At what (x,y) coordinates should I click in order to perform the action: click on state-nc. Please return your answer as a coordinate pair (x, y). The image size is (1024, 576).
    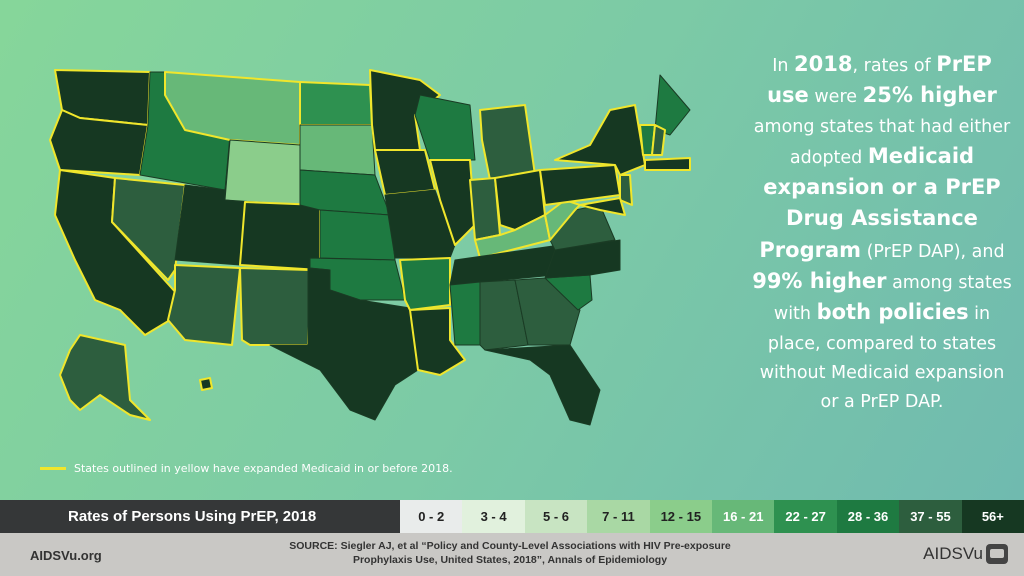
    Looking at the image, I should click on (582, 259).